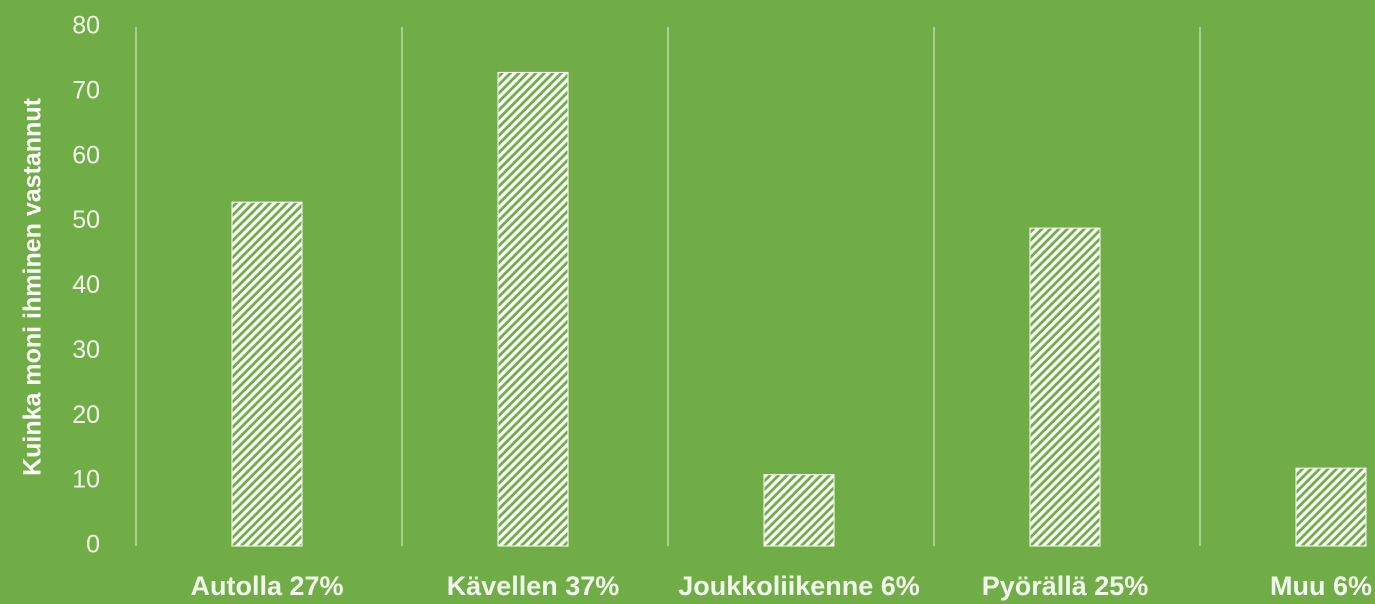  Describe the element at coordinates (1065, 586) in the screenshot. I see `x-tick-label: Pyörällä 25%` at that location.